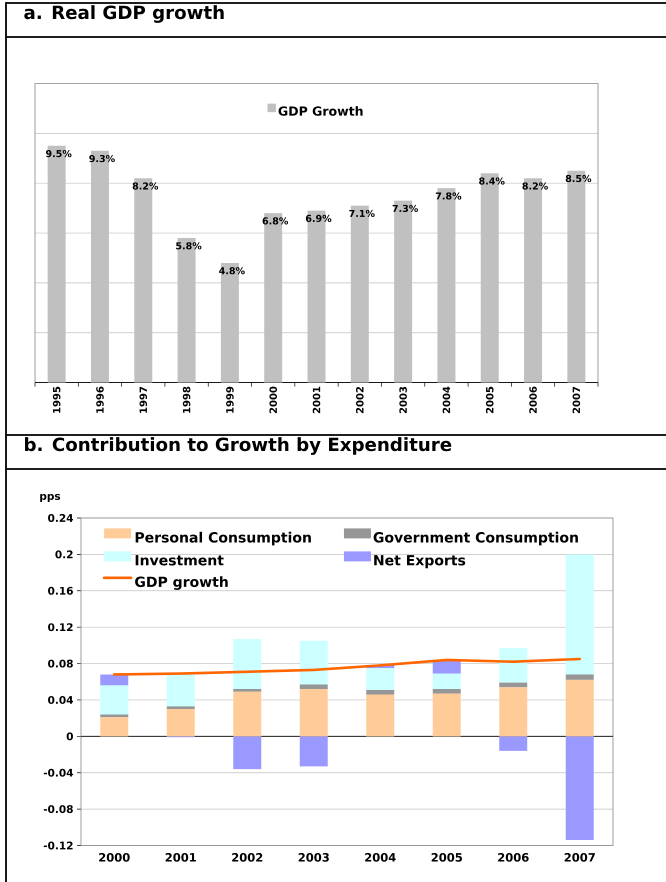 This screenshot has width=666, height=882. Describe the element at coordinates (61, 700) in the screenshot. I see `y-tick-label: 0.04` at that location.